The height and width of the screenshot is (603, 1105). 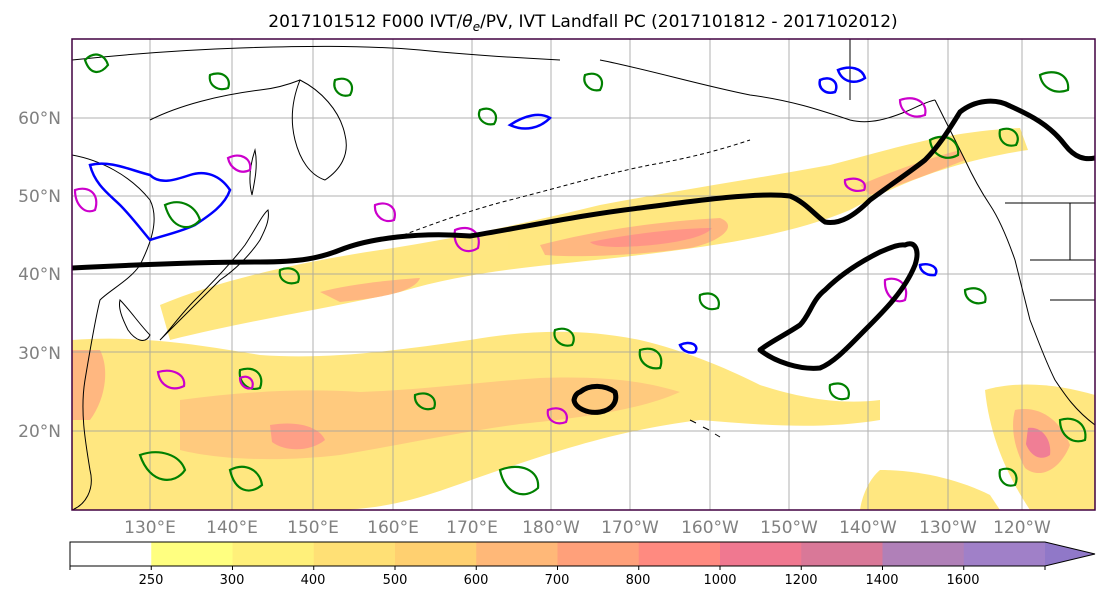 I want to click on lon-label-160w: 160°W, so click(x=710, y=528).